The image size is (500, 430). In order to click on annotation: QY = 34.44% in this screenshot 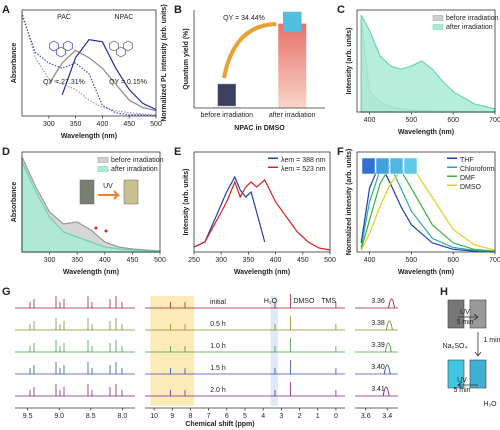, I will do `click(244, 18)`.